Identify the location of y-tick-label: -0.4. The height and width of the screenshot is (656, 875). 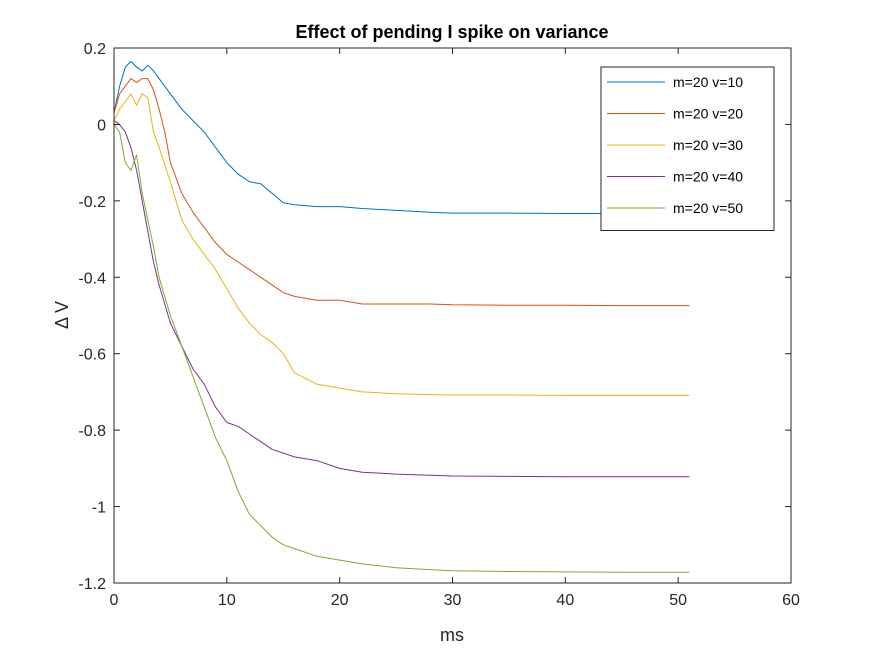
(92, 278).